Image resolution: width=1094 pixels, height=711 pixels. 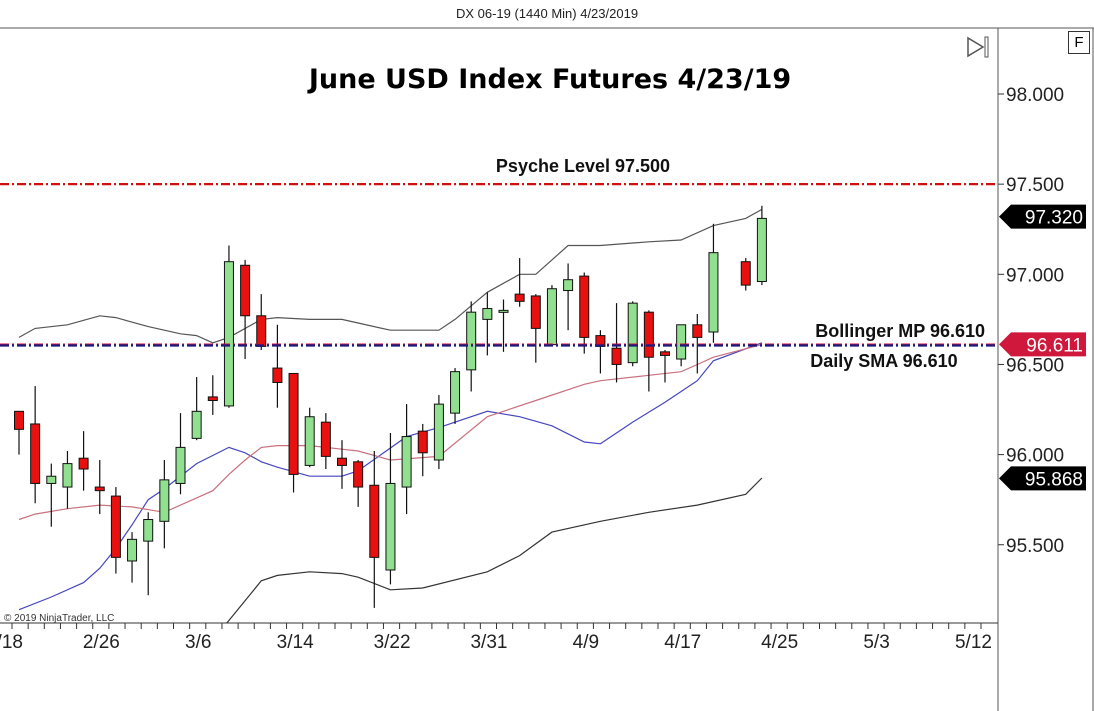 I want to click on upper-band-line, so click(x=390, y=276).